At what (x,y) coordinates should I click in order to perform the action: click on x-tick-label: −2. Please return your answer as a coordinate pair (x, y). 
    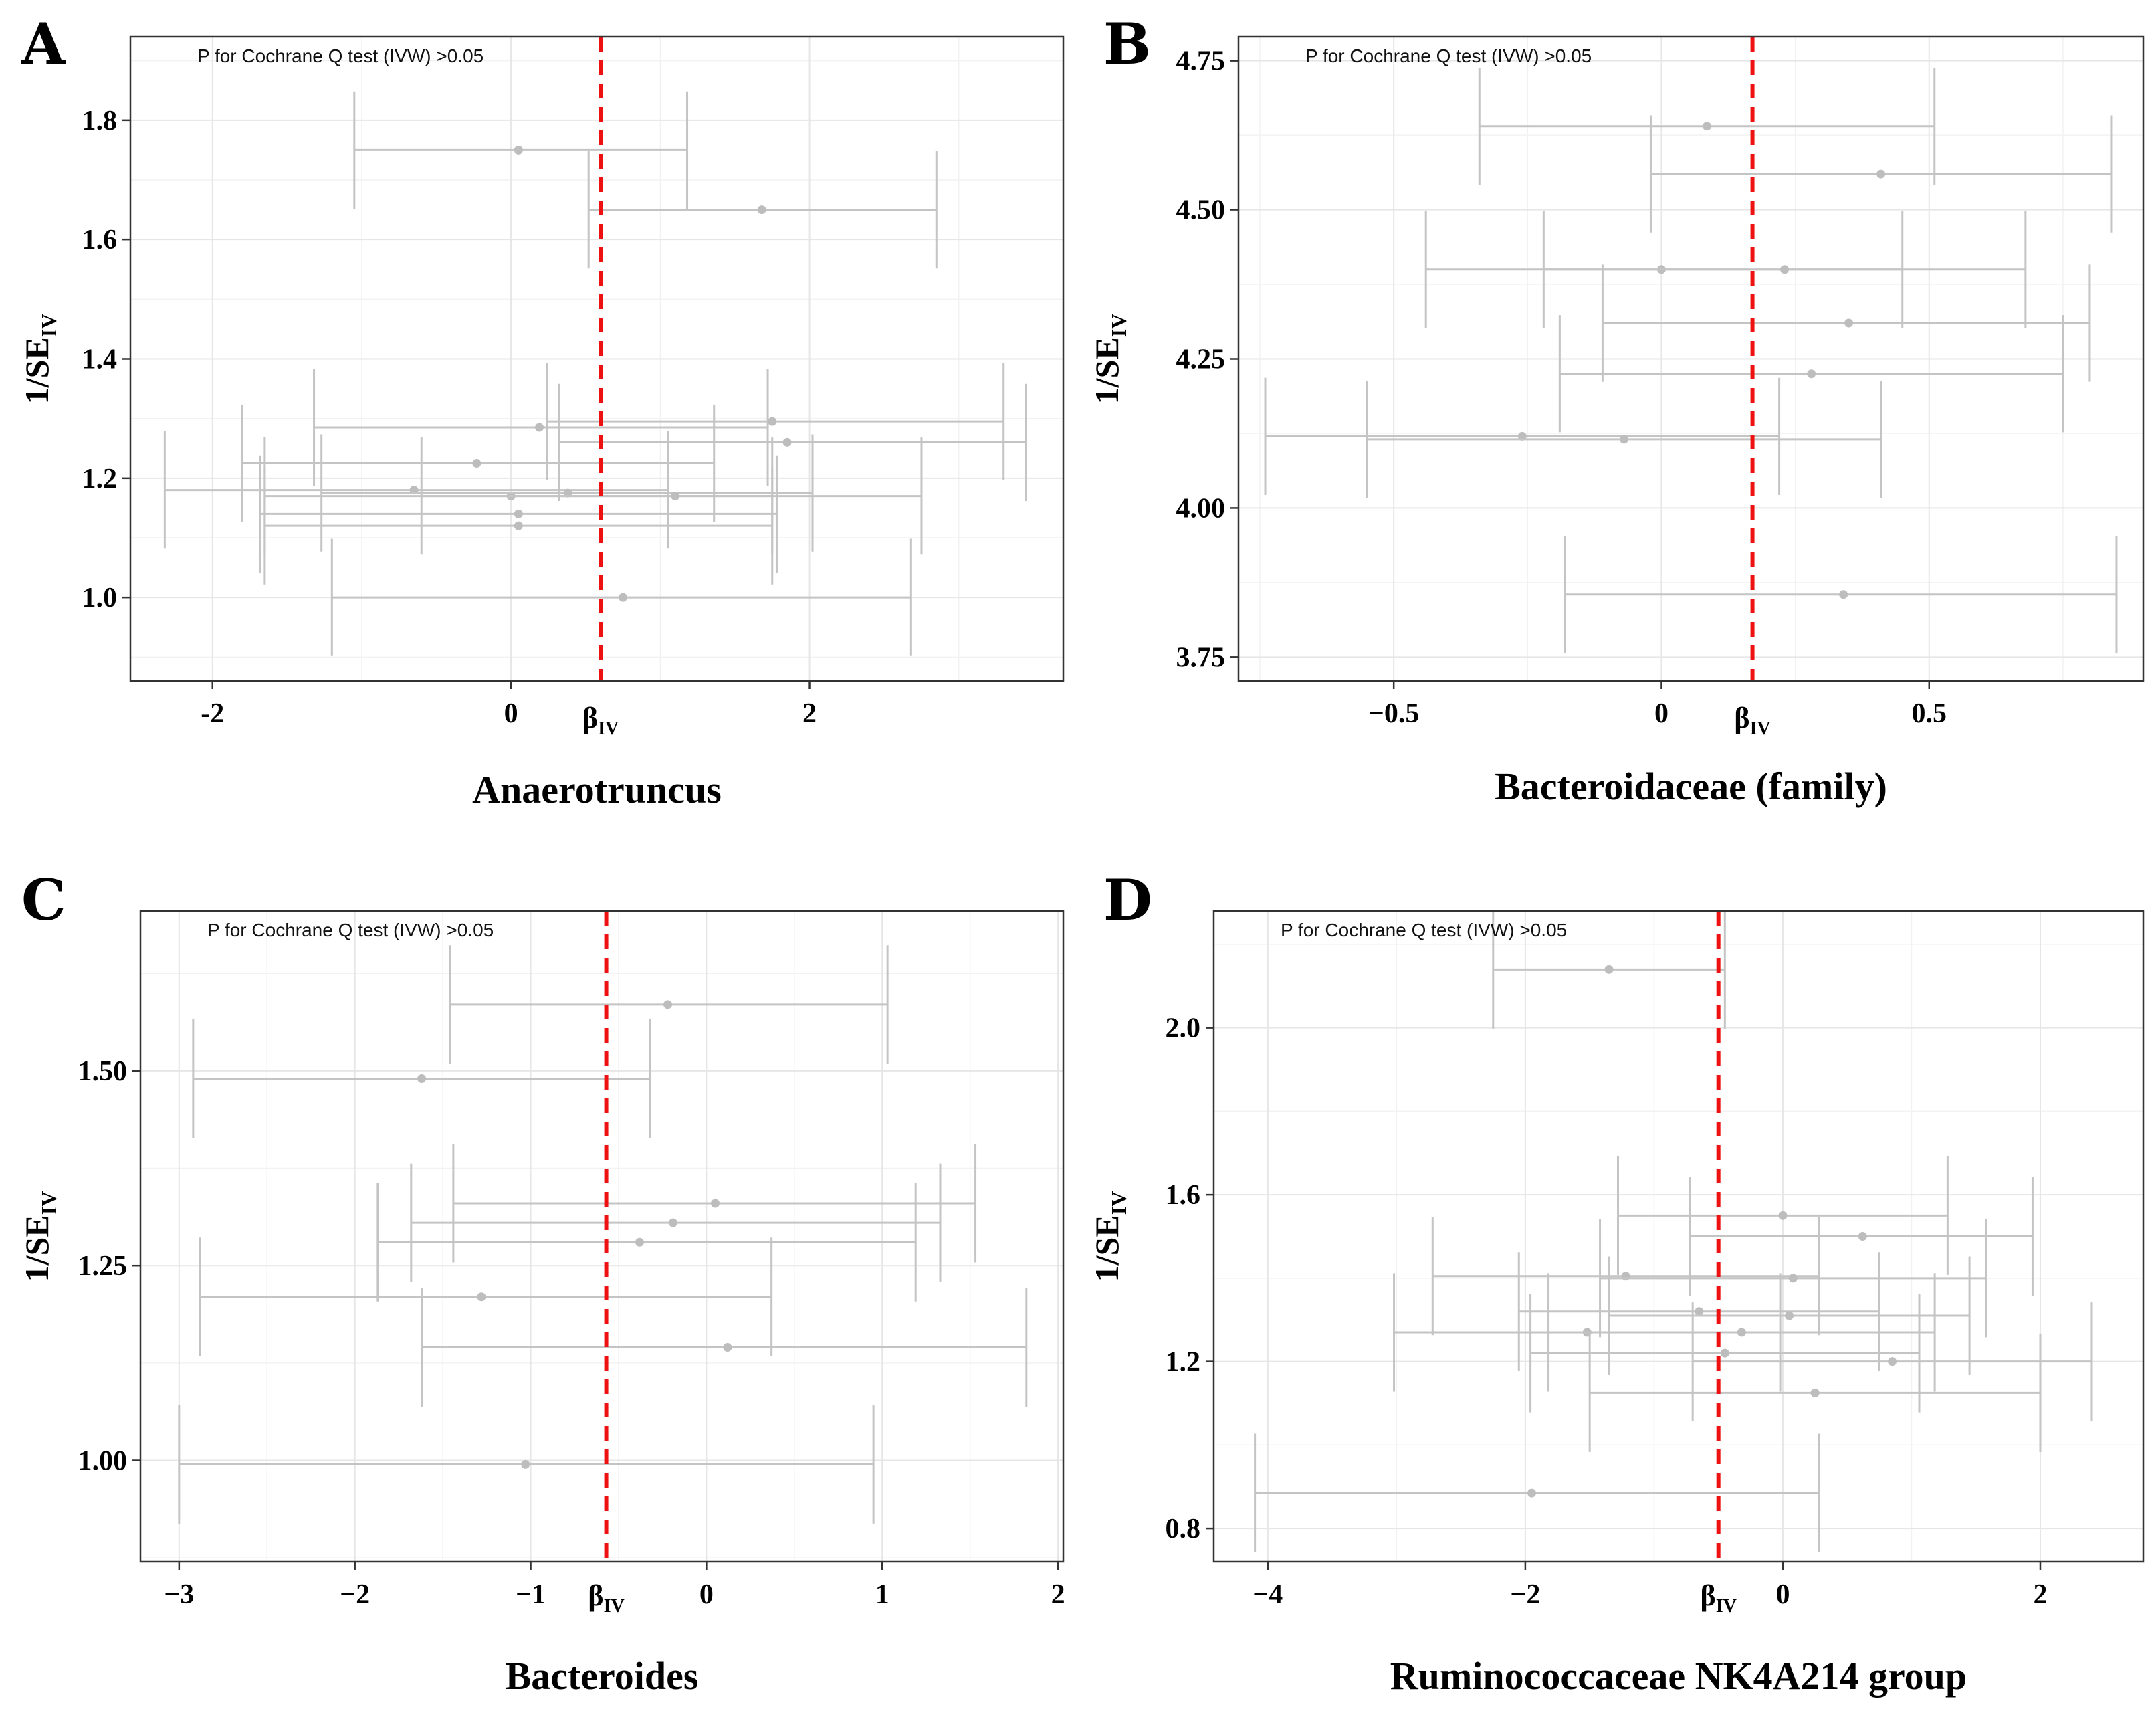
    Looking at the image, I should click on (355, 1594).